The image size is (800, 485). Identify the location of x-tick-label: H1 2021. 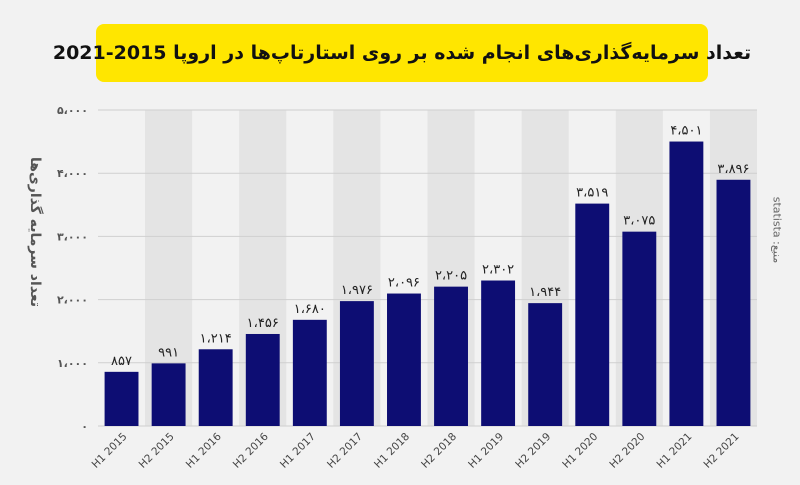
(674, 451).